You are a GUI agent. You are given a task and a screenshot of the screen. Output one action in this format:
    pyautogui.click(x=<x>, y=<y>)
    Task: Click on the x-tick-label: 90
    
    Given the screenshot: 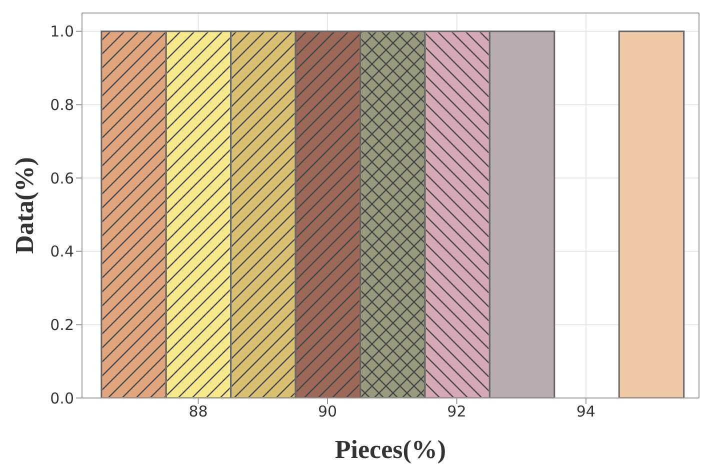 What is the action you would take?
    pyautogui.click(x=328, y=411)
    